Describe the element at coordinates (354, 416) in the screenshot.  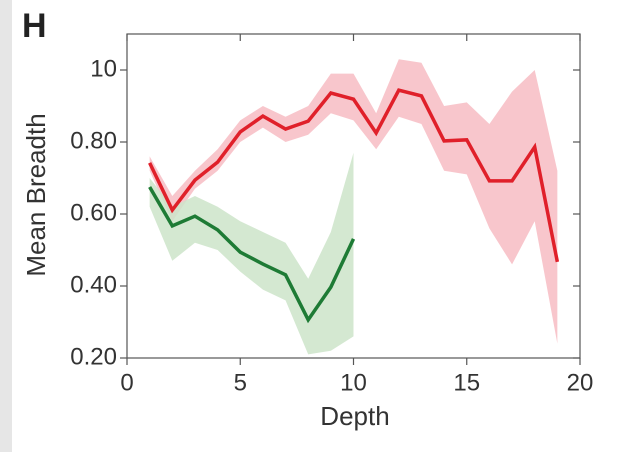
I see `x-axis-label: Depth` at that location.